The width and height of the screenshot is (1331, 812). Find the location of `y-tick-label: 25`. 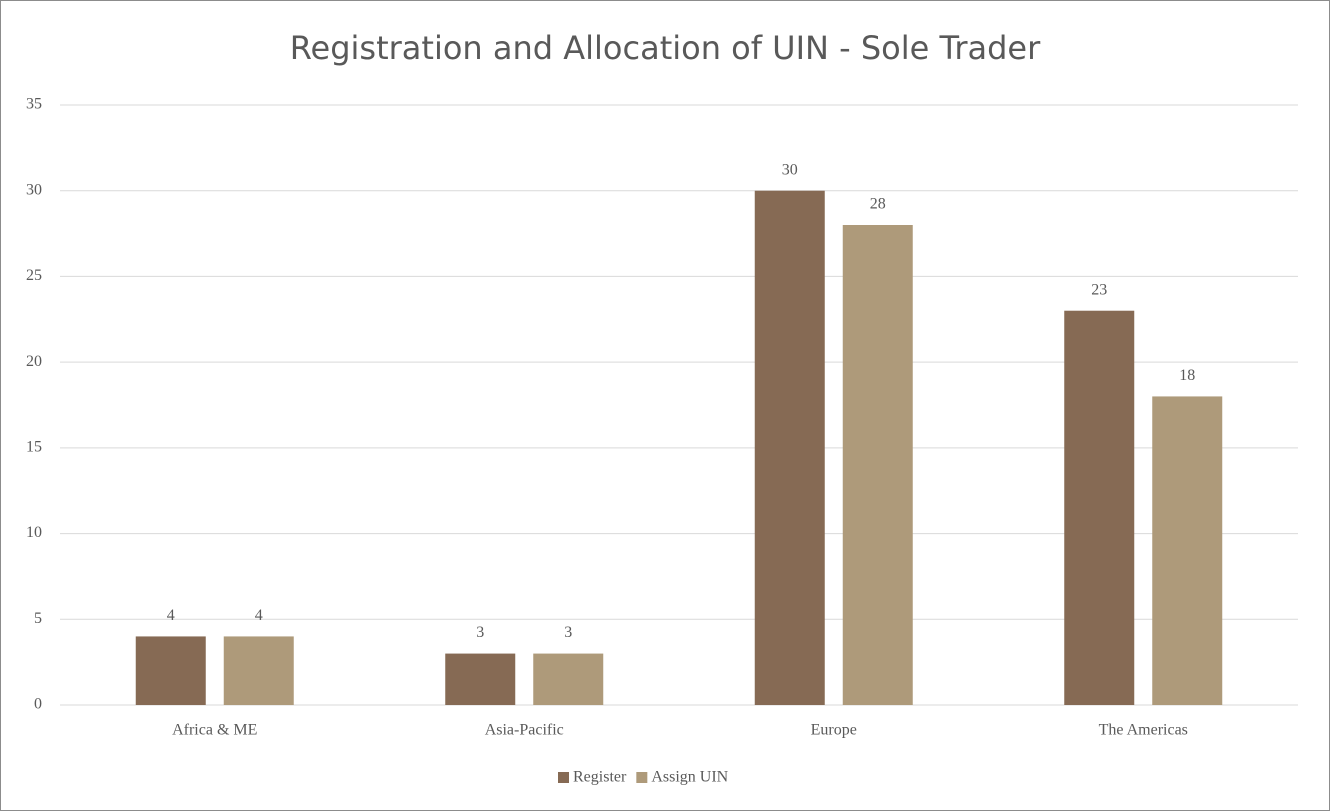

y-tick-label: 25 is located at coordinates (34, 275).